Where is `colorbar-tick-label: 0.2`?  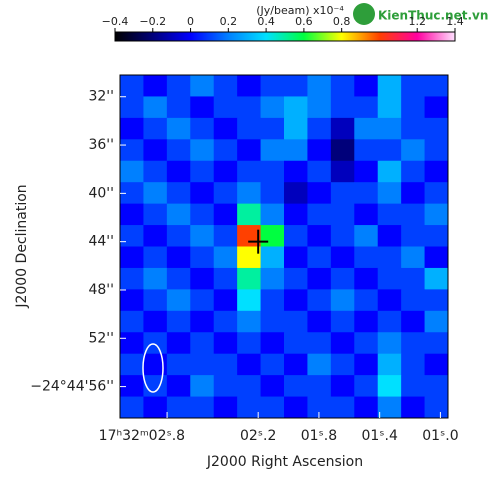 colorbar-tick-label: 0.2 is located at coordinates (229, 21).